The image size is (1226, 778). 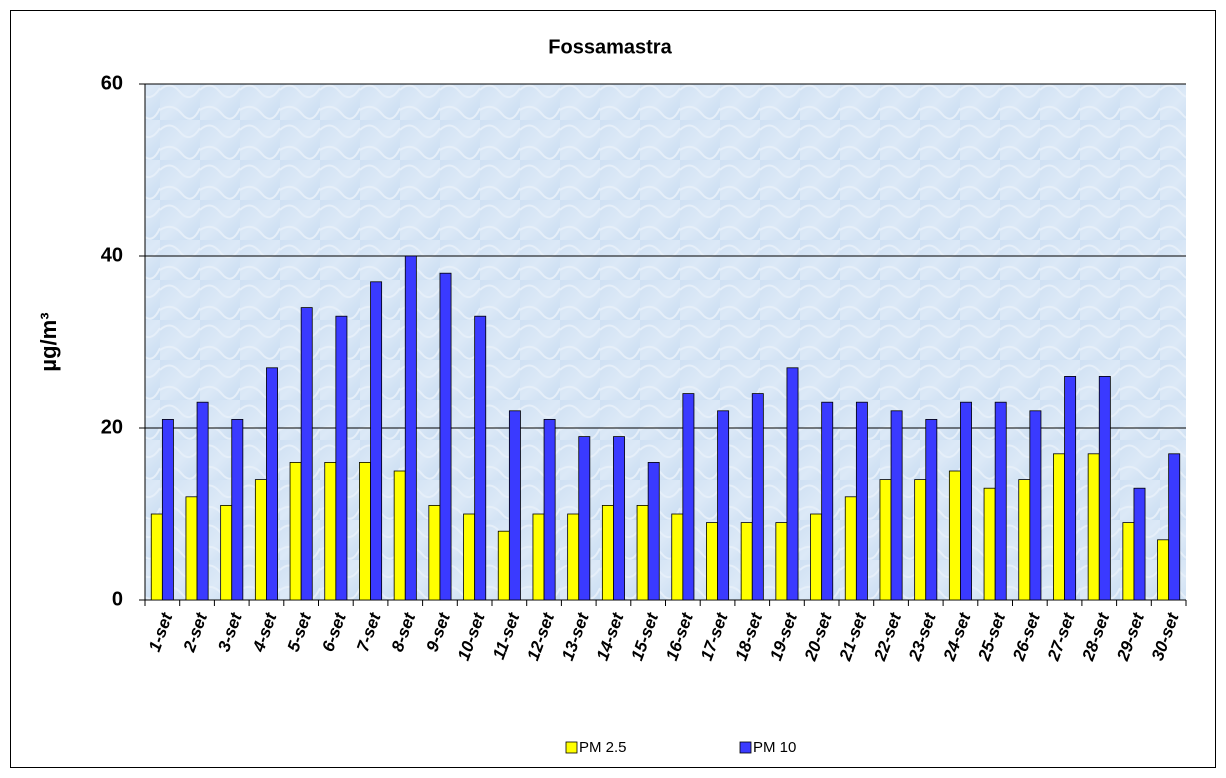 I want to click on chart-title: Fossamastra, so click(x=610, y=47).